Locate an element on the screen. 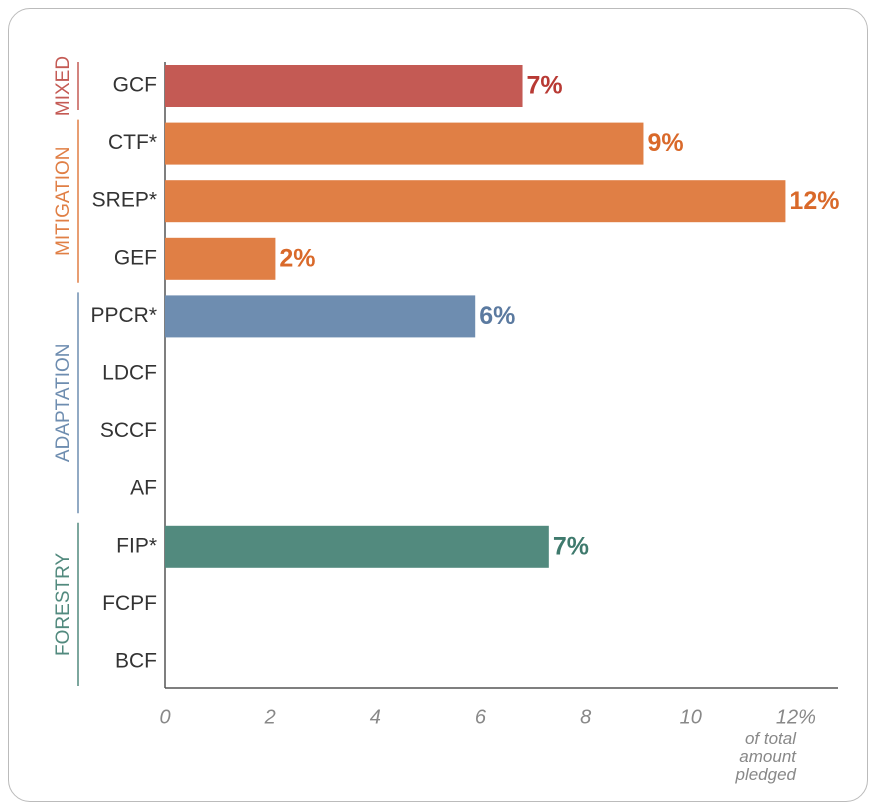  group-label: MIXED is located at coordinates (63, 86).